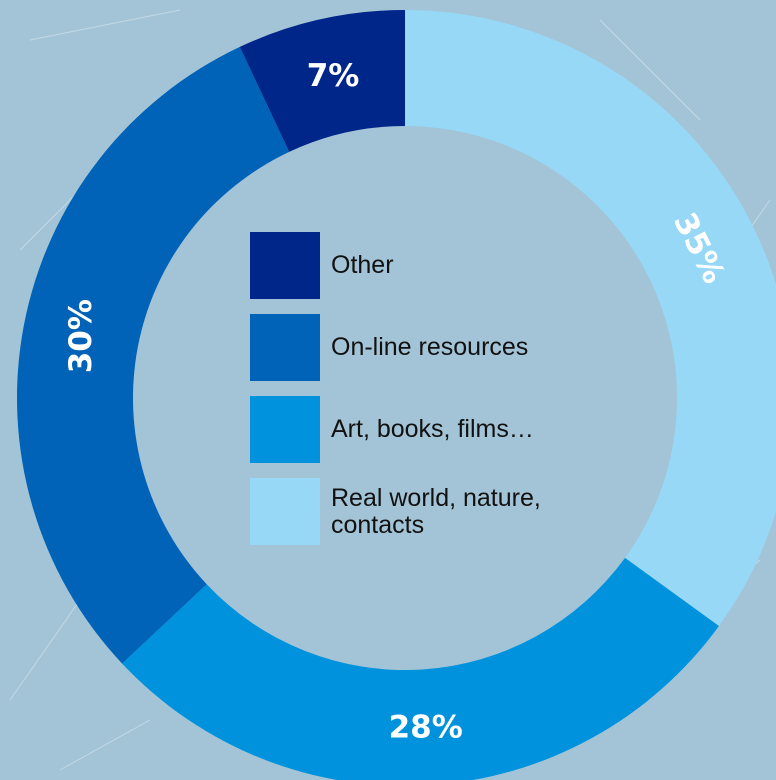 The height and width of the screenshot is (780, 776). I want to click on legend-label-online: On-line resources, so click(430, 347).